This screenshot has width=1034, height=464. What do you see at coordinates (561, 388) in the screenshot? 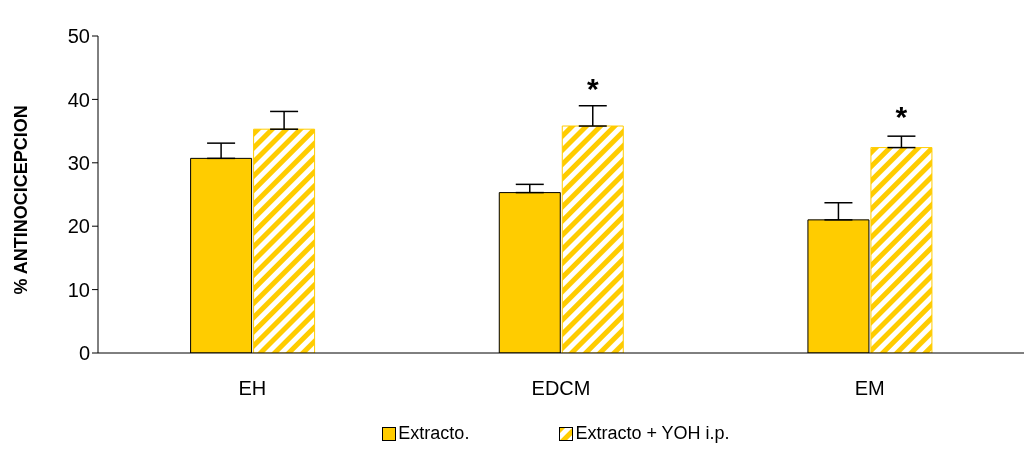
I see `x-tick-label: EDCM` at bounding box center [561, 388].